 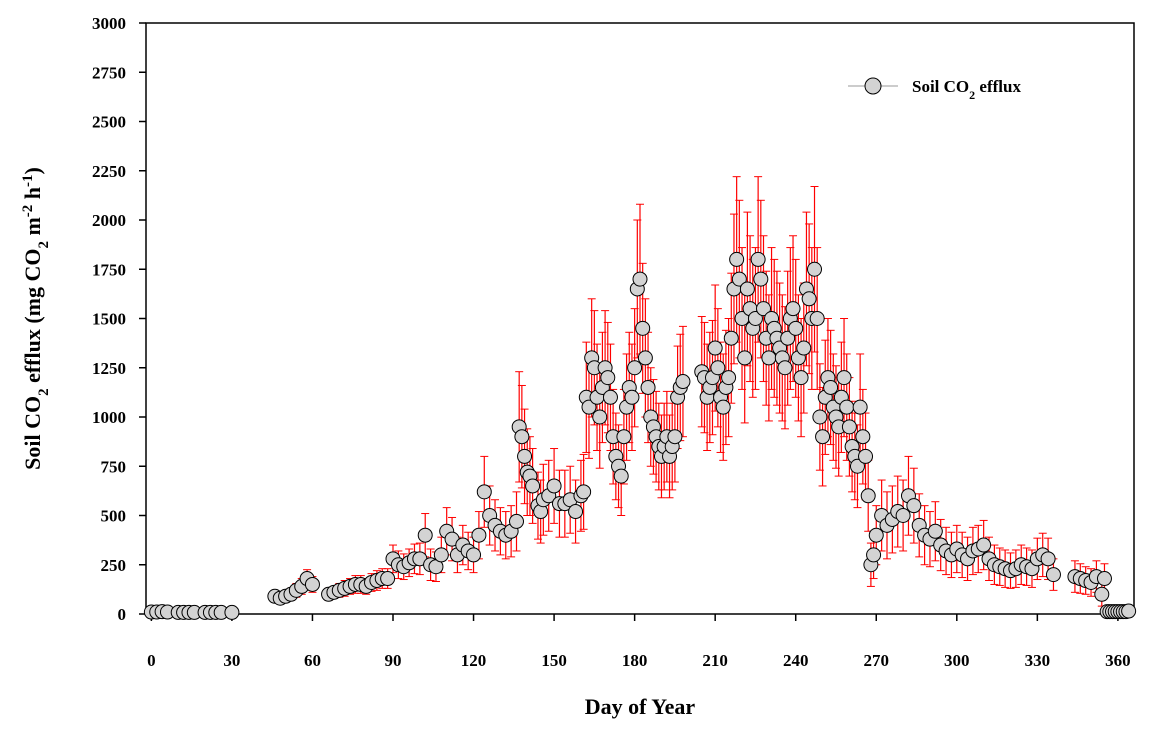 What do you see at coordinates (231, 660) in the screenshot?
I see `x-tick-label: 30` at bounding box center [231, 660].